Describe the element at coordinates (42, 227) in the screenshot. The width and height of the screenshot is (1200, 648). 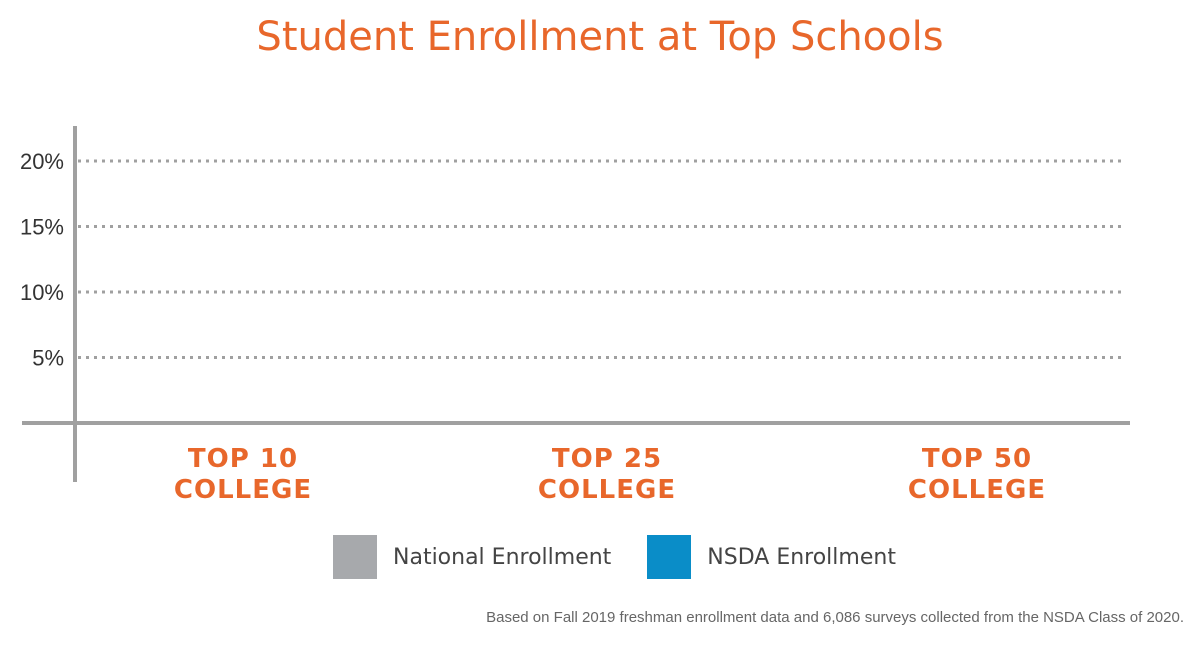
I see `y-tick-label: 15%` at that location.